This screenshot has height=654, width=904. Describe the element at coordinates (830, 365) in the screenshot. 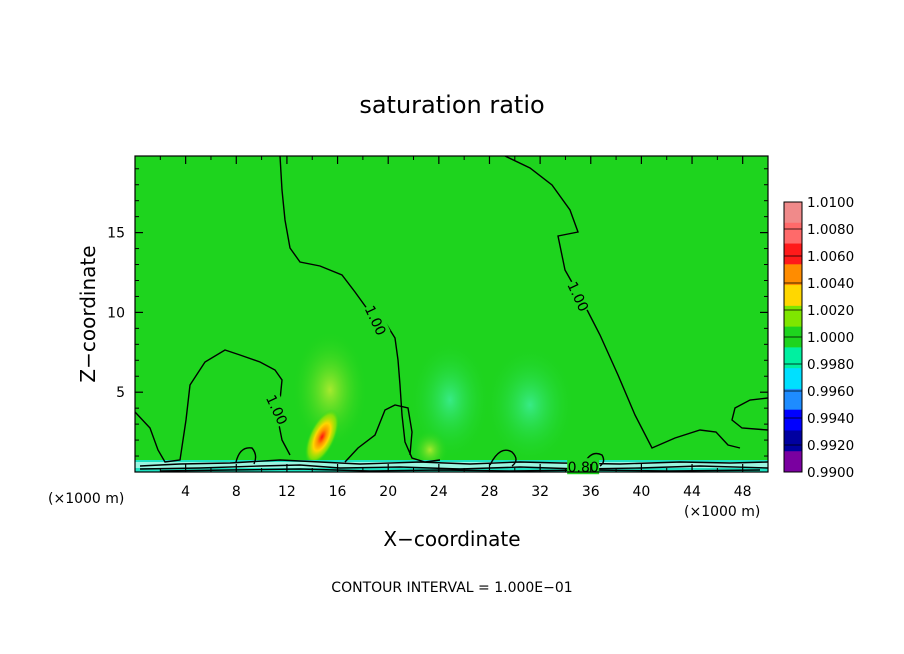

I see `colorbar-label: 0.9980` at that location.